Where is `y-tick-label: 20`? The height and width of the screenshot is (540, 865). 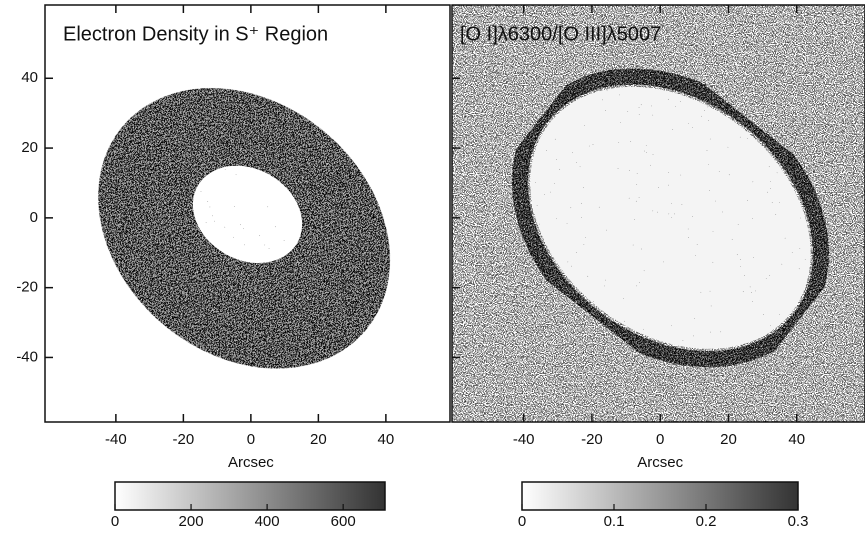 y-tick-label: 20 is located at coordinates (29, 147).